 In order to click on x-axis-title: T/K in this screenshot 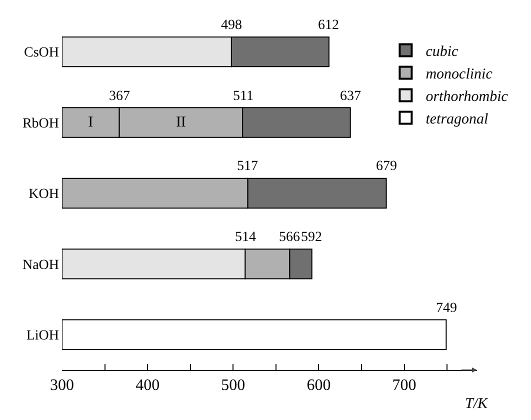, I will do `click(477, 404)`.